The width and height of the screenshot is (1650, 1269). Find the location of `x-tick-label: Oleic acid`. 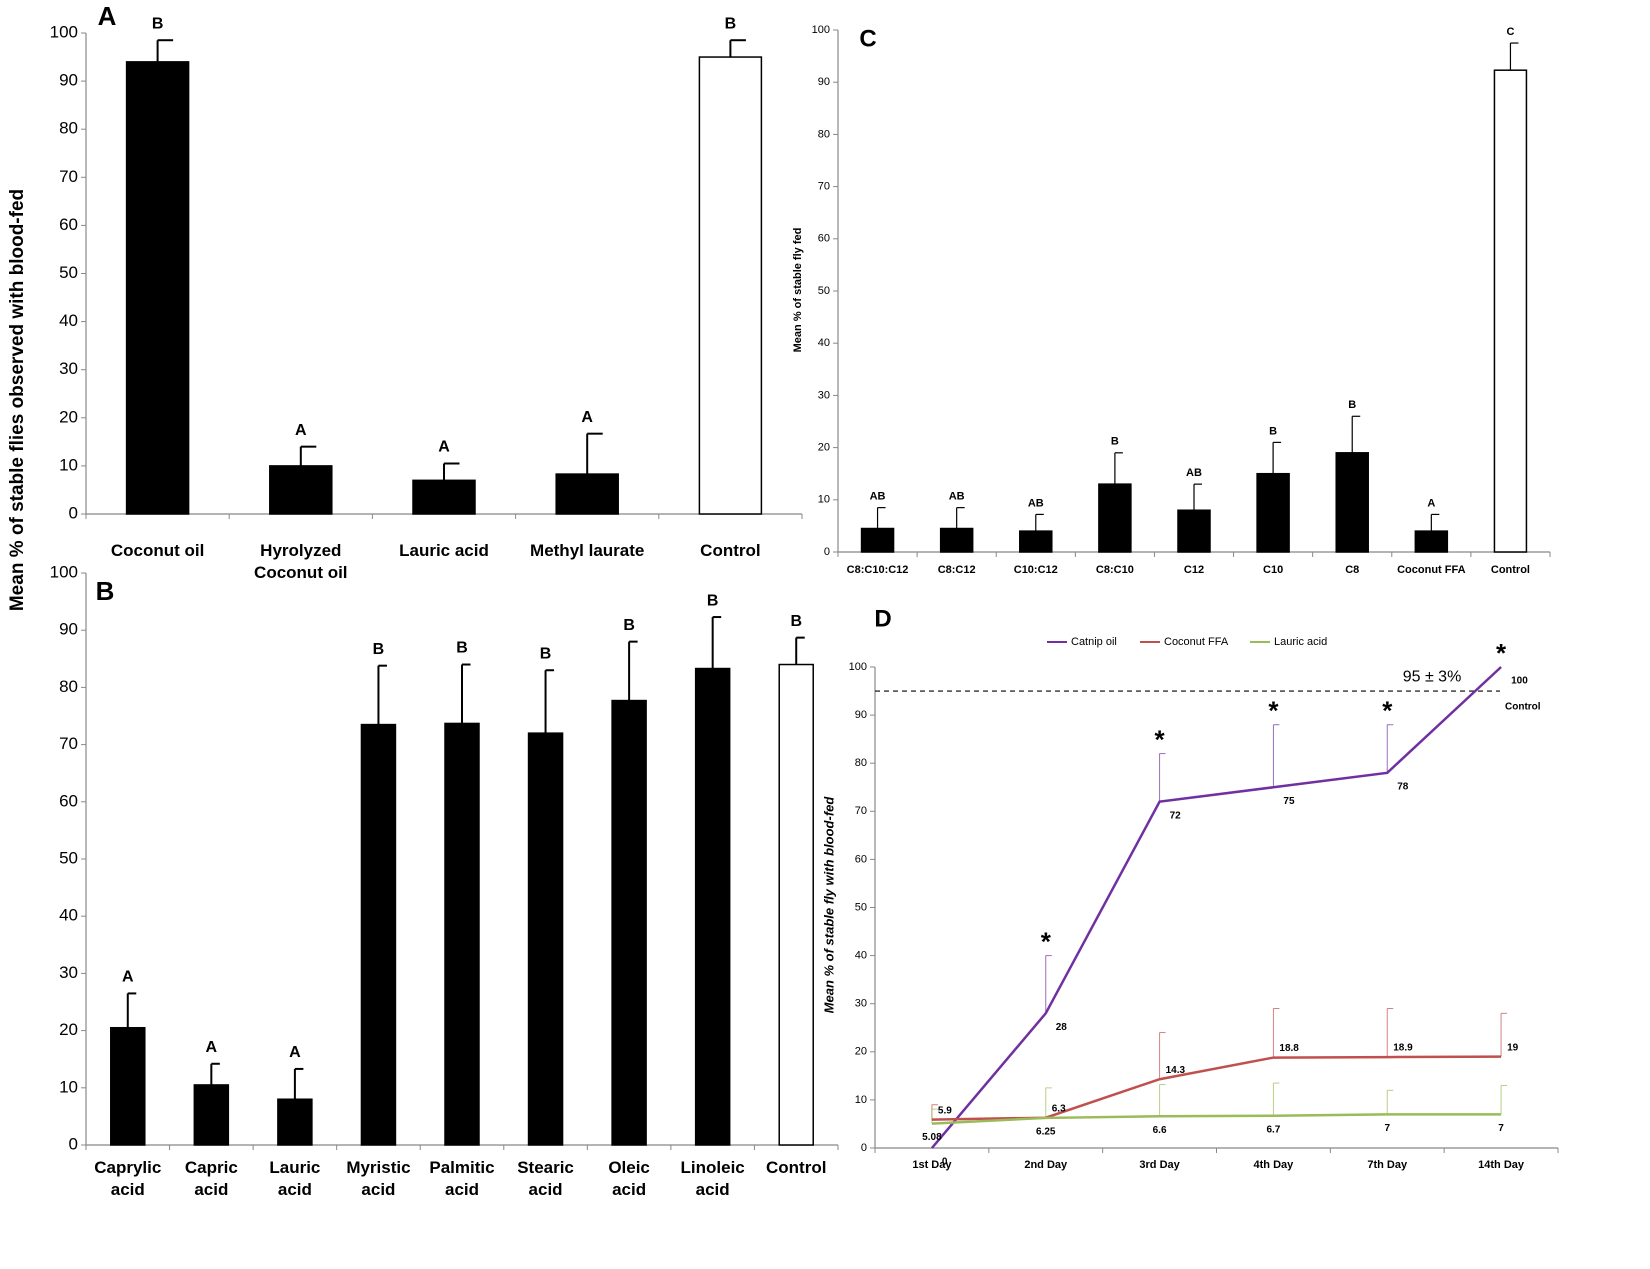

x-tick-label: Oleic acid is located at coordinates (629, 1179).